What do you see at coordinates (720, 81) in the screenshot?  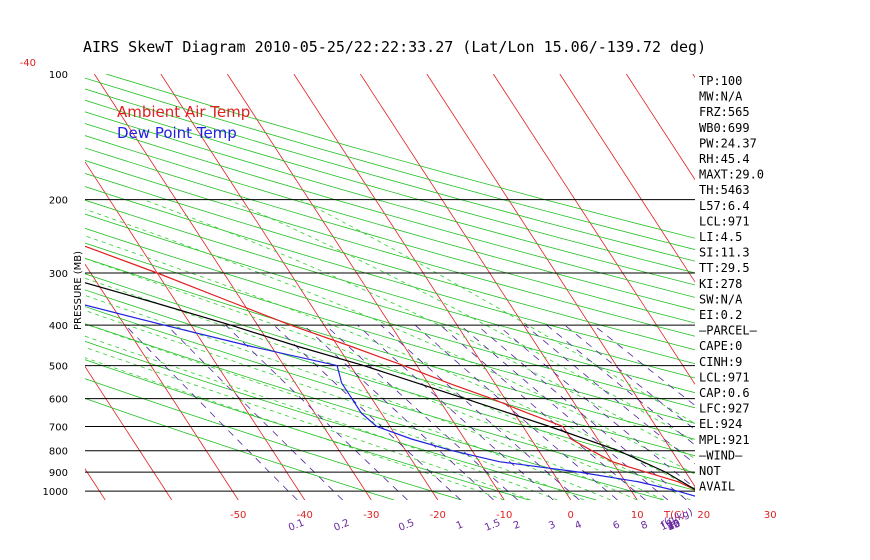 I see `sounding-index: TP:100` at bounding box center [720, 81].